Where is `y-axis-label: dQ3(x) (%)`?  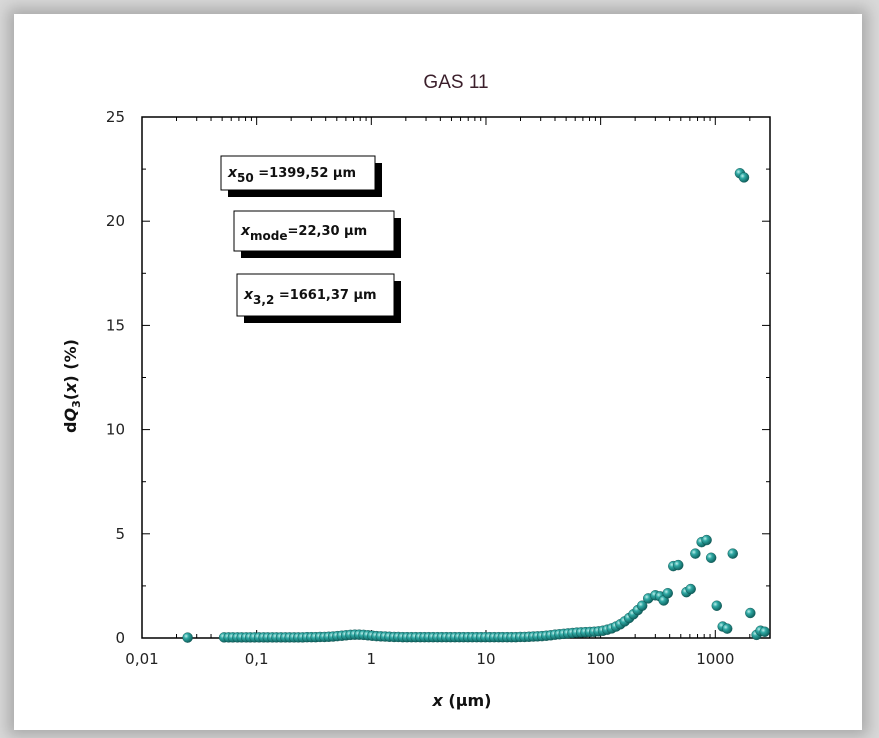 y-axis-label: dQ3(x) (%) is located at coordinates (72, 386).